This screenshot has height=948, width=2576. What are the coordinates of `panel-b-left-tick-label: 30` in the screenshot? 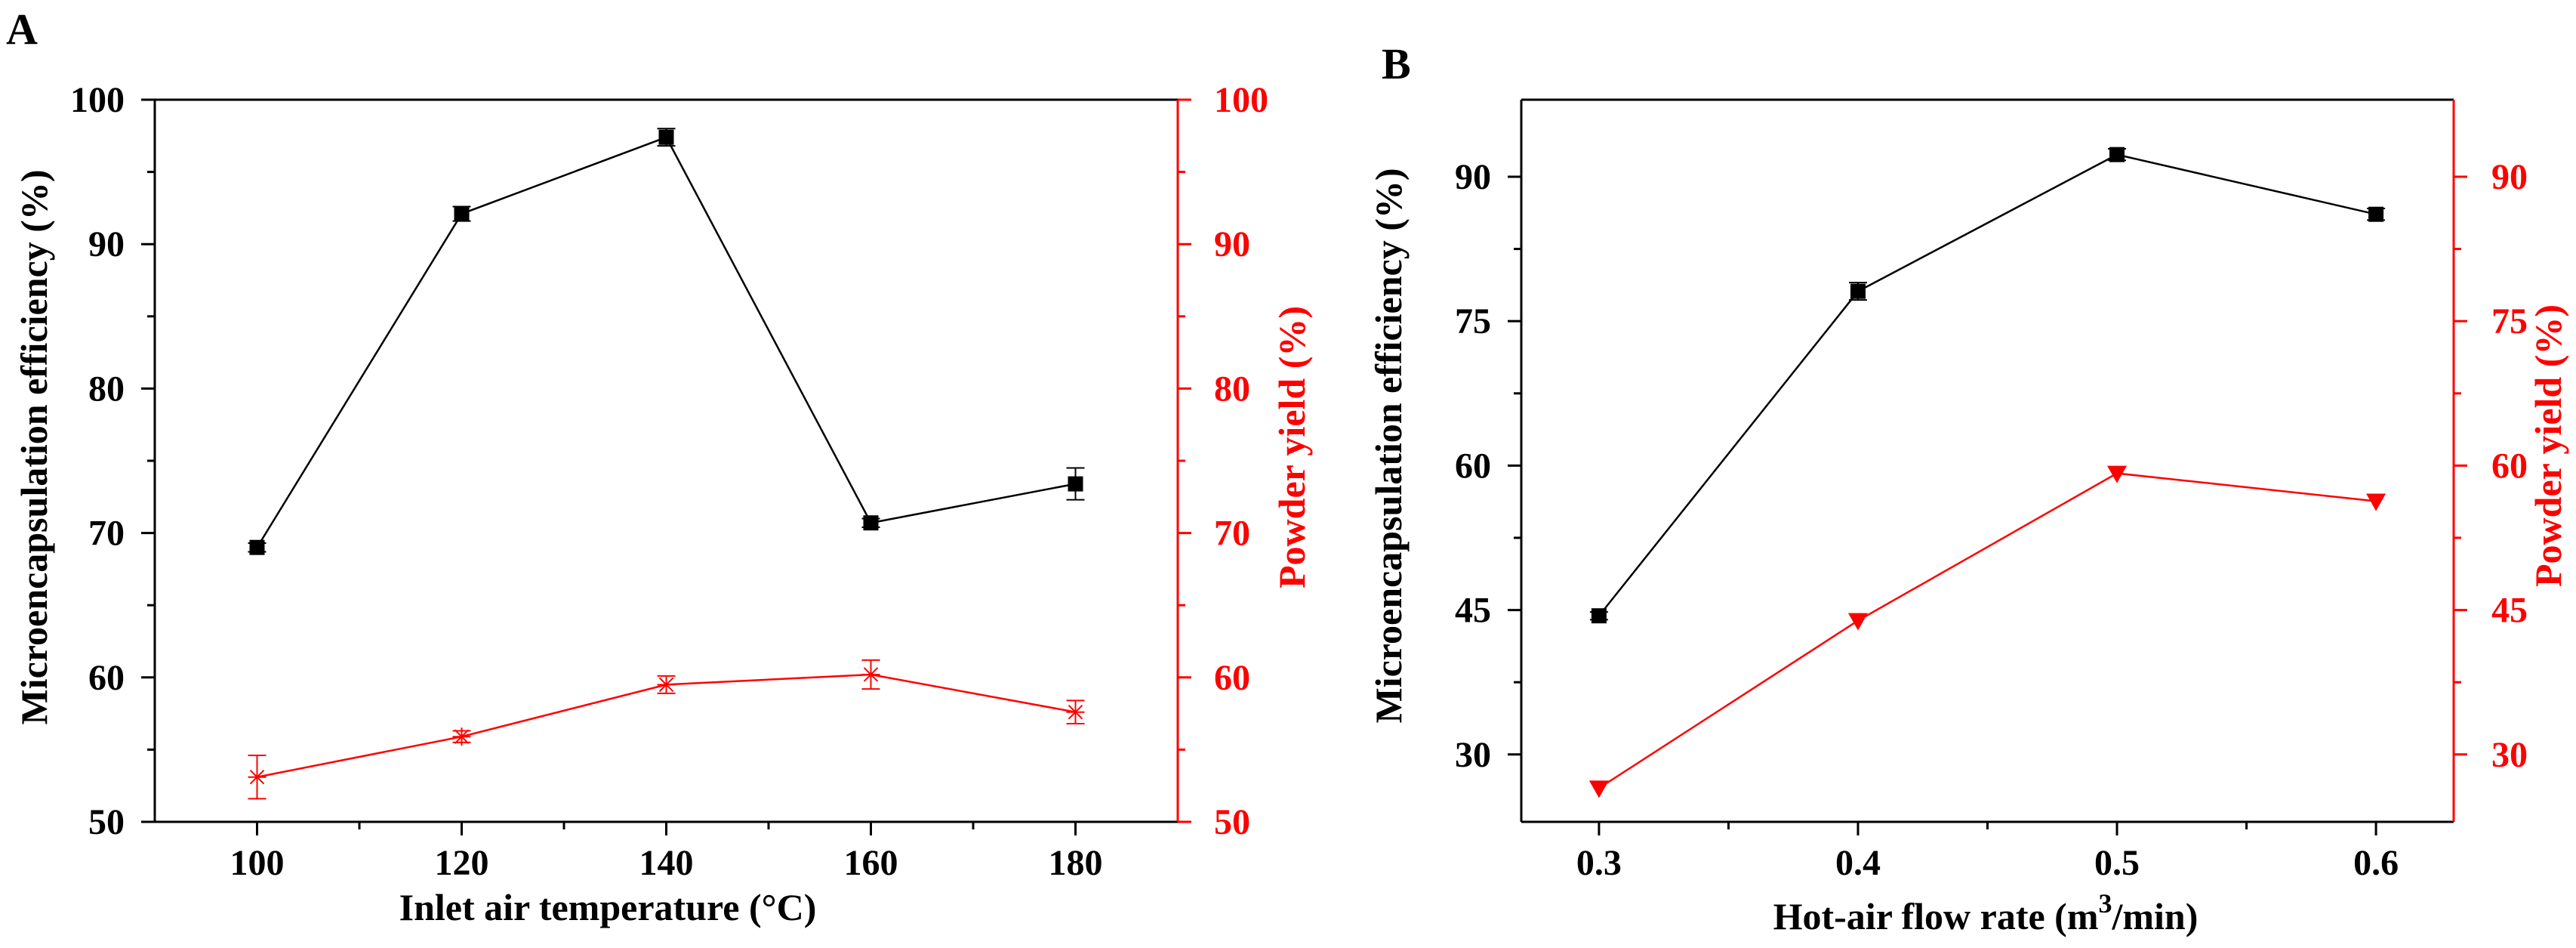 It's located at (1473, 755).